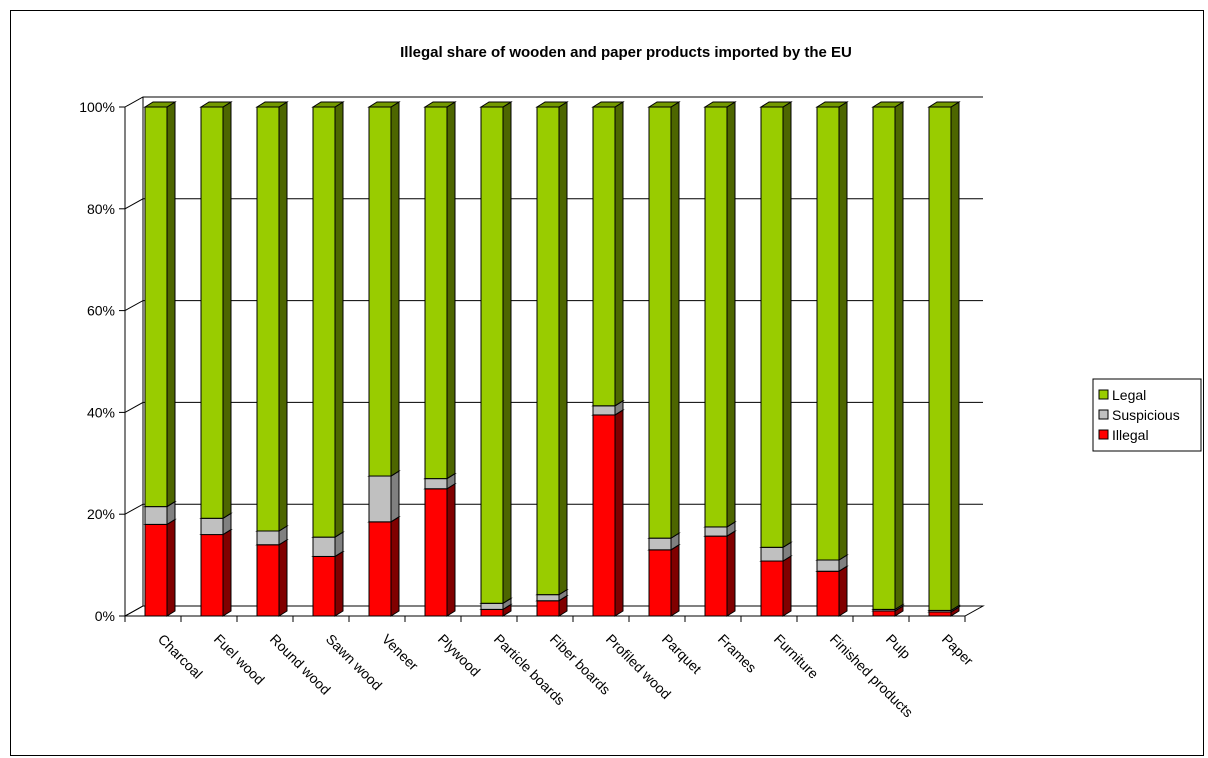 This screenshot has height=758, width=1208. What do you see at coordinates (180, 656) in the screenshot?
I see `x-category-label: Charcoal` at bounding box center [180, 656].